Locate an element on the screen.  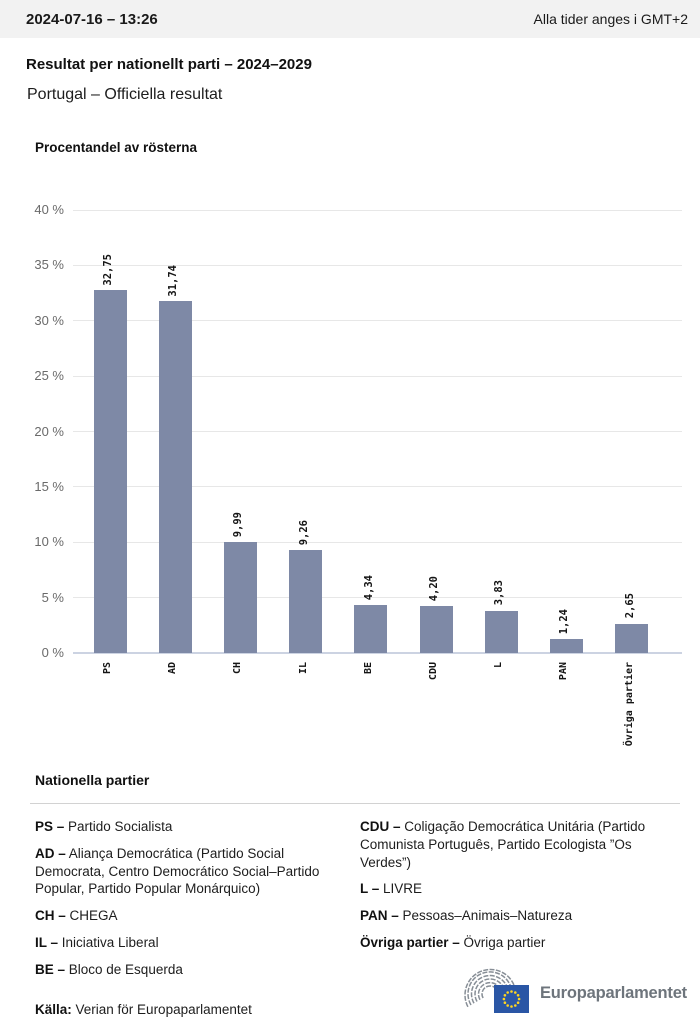
bar-value-label: 2,65 is located at coordinates (629, 606).